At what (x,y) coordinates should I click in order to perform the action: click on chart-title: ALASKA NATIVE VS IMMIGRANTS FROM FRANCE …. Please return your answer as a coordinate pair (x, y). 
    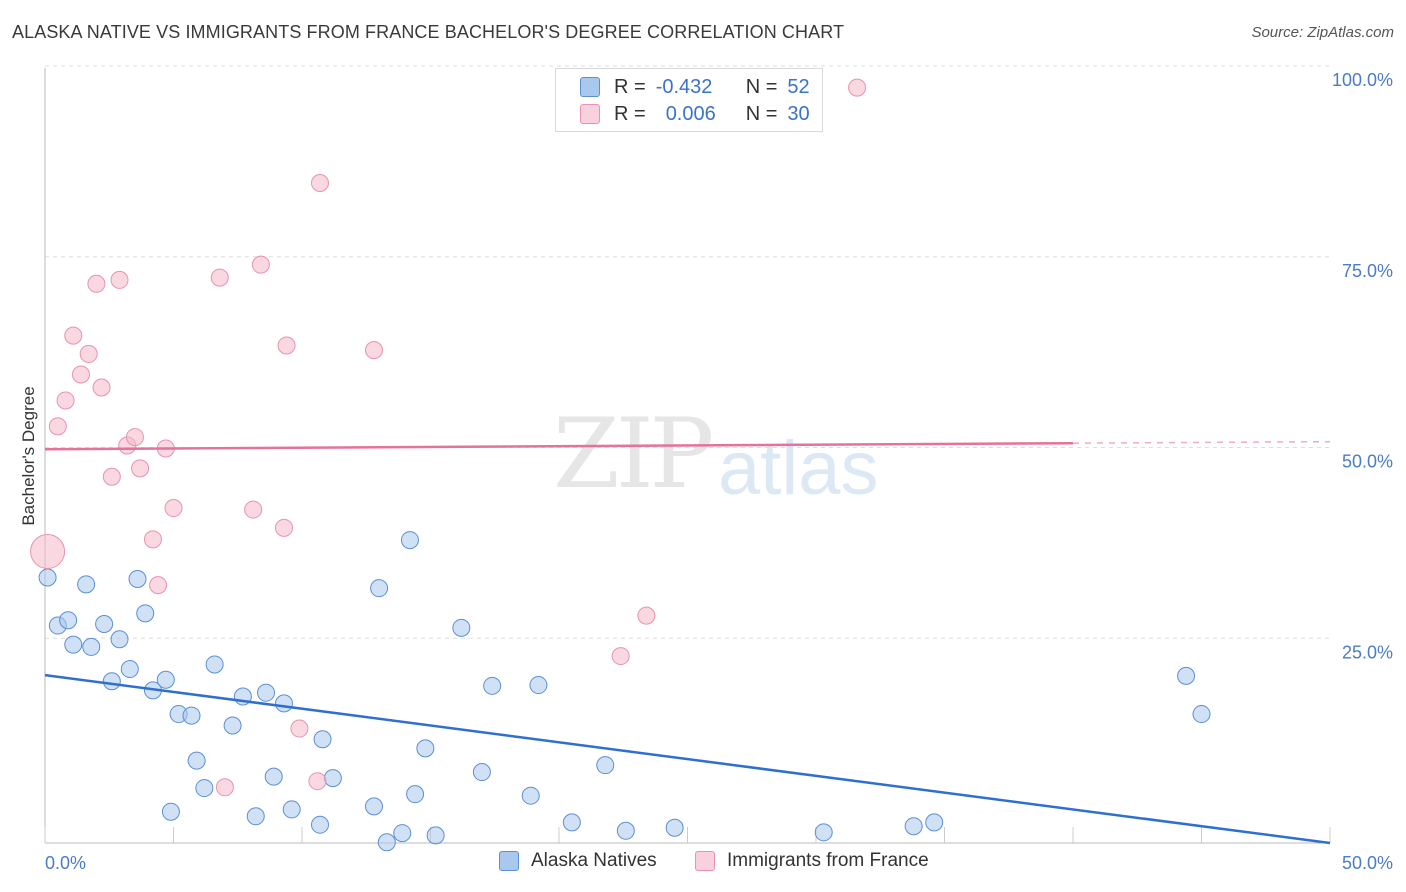
    Looking at the image, I should click on (428, 32).